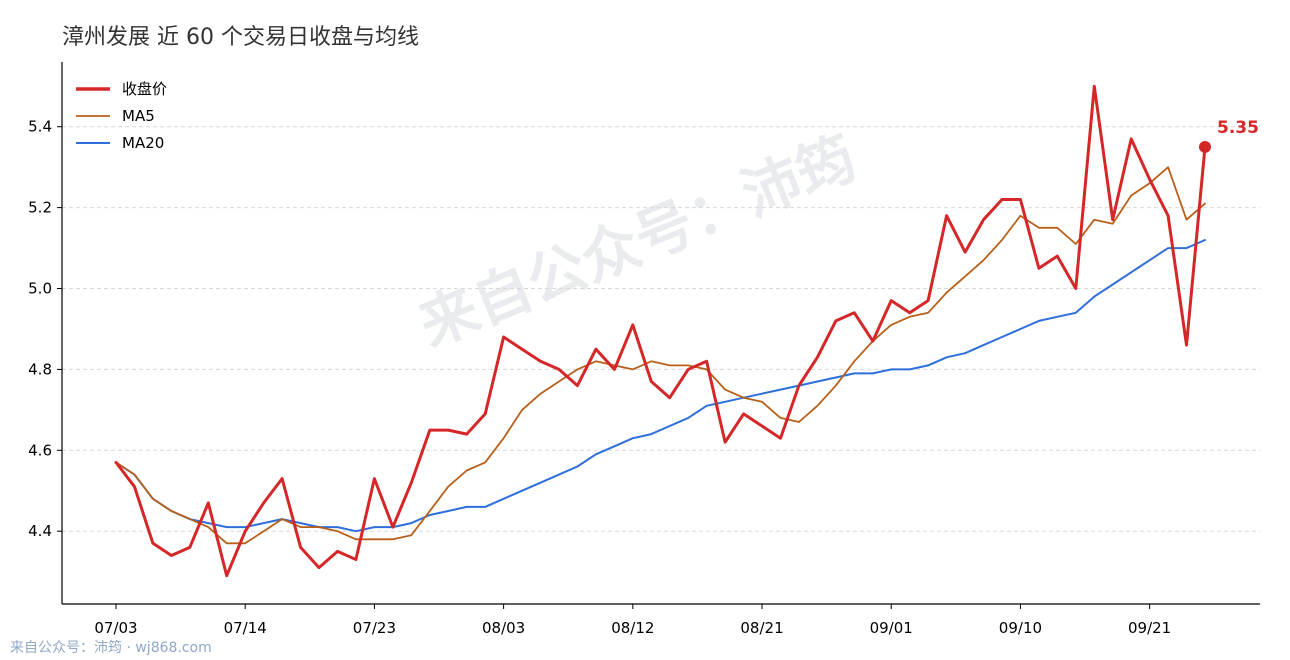 Image resolution: width=1290 pixels, height=660 pixels. I want to click on x-tick-label: 09/21, so click(1149, 628).